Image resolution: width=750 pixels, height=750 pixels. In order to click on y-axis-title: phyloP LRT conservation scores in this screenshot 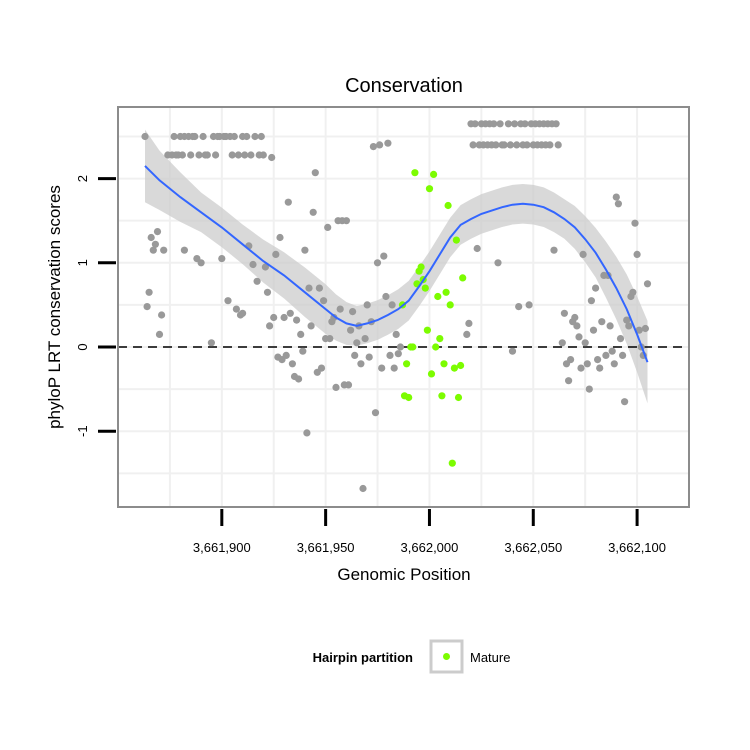, I will do `click(54, 307)`.